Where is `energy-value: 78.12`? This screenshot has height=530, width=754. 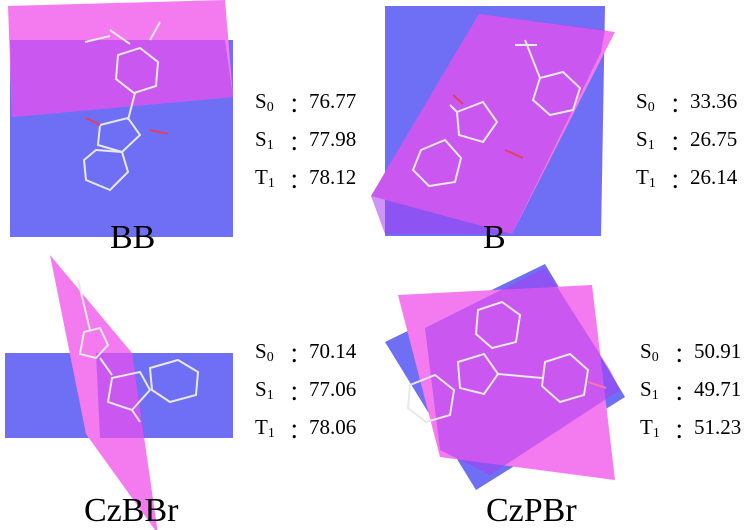
energy-value: 78.12 is located at coordinates (333, 177).